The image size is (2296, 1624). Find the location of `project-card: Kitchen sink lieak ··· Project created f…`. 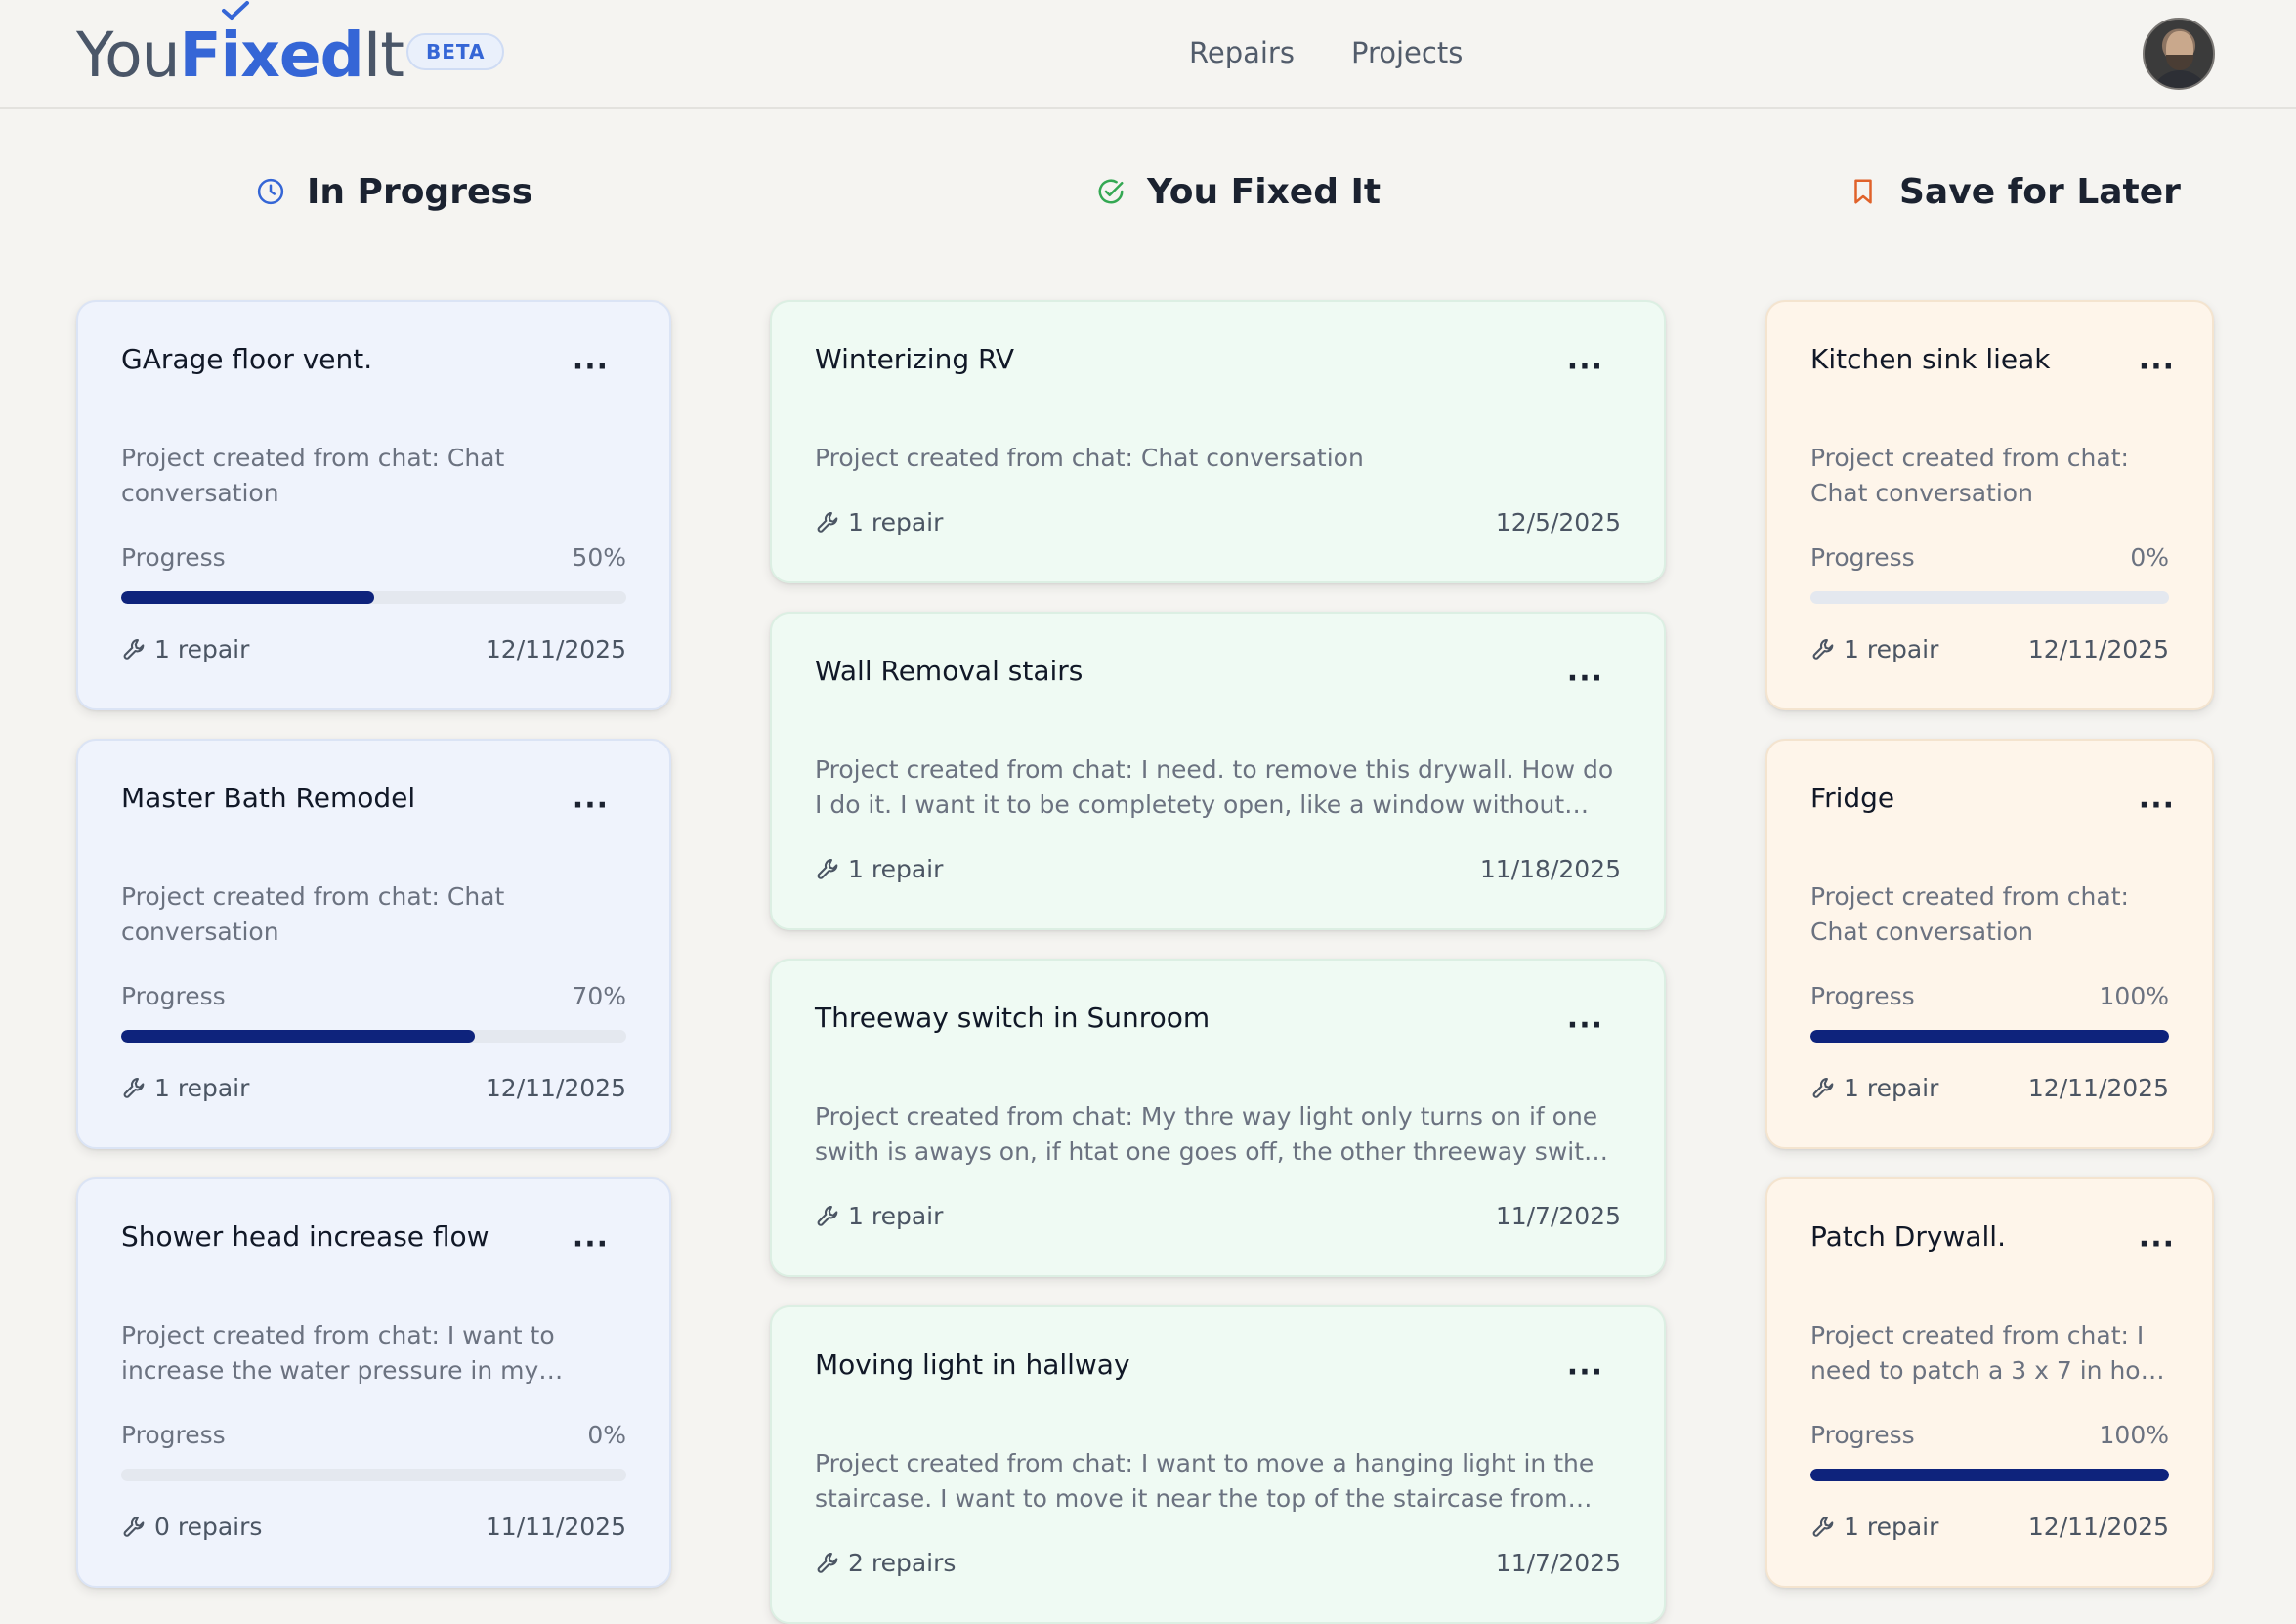

project-card: Kitchen sink lieak ··· Project created f… is located at coordinates (1990, 505).